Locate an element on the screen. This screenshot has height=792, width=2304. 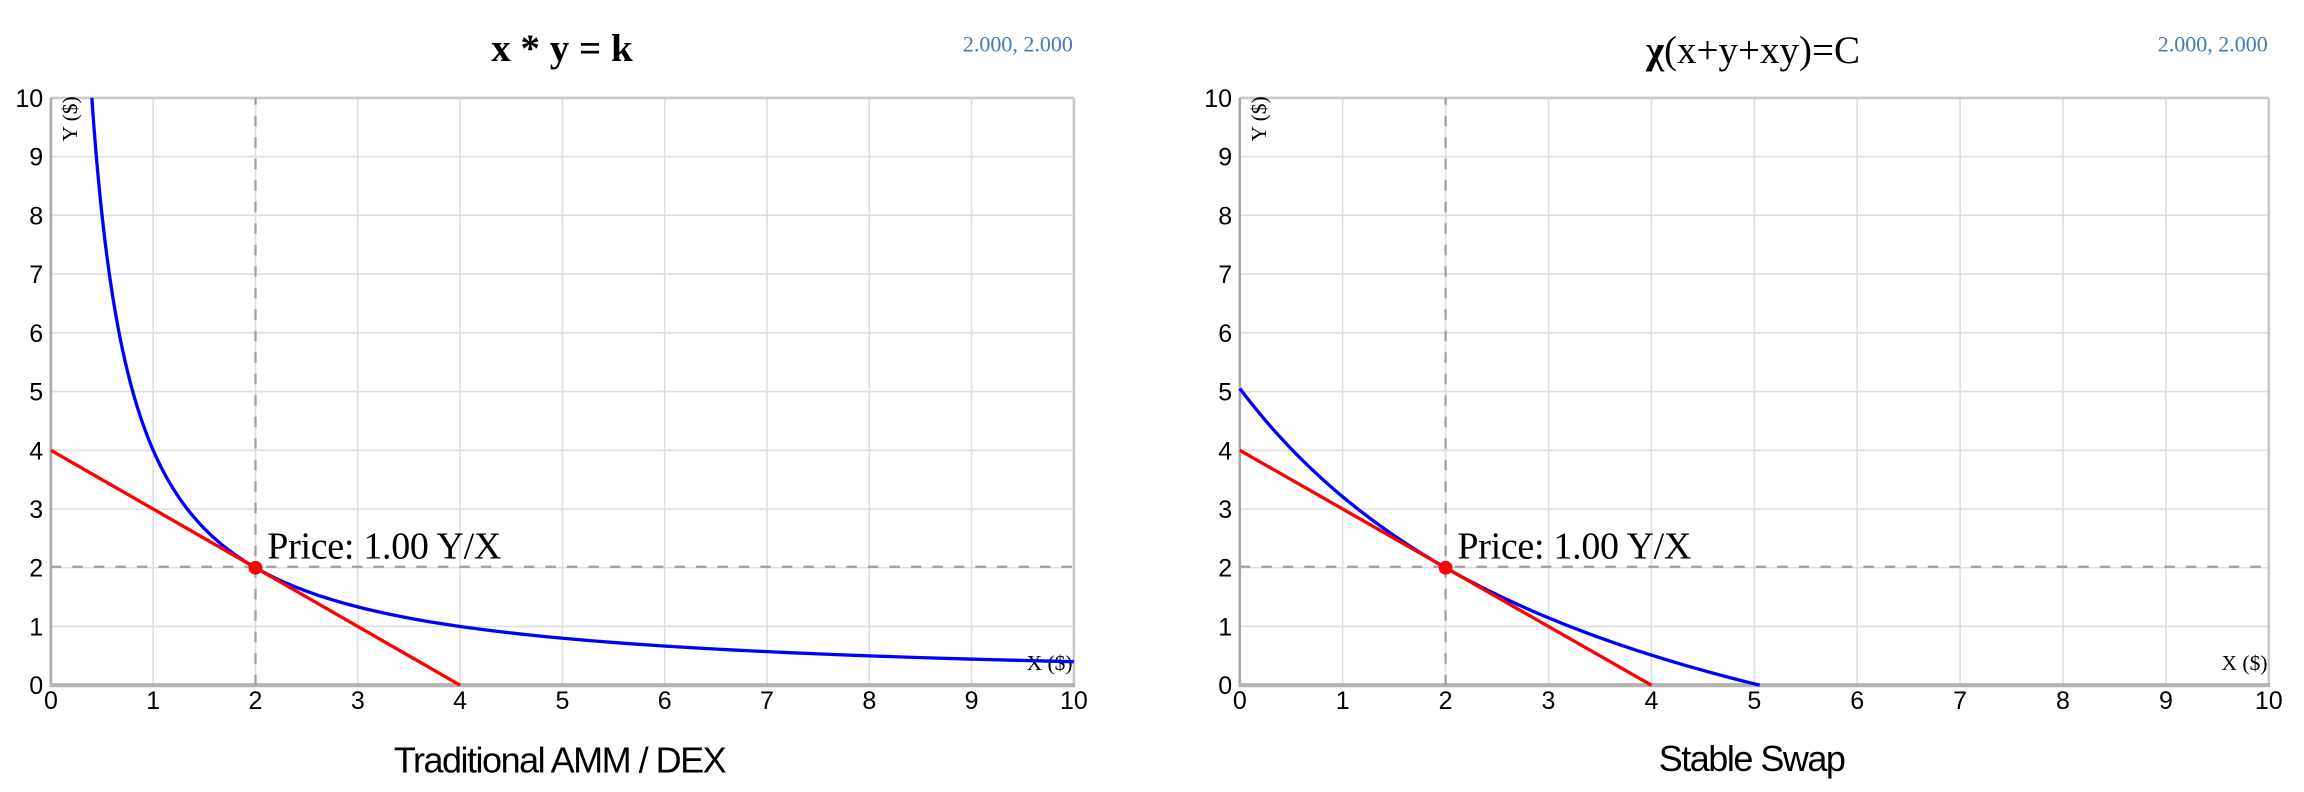
svg-text: χ(x+y+xy)=C is located at coordinates (1752, 50).